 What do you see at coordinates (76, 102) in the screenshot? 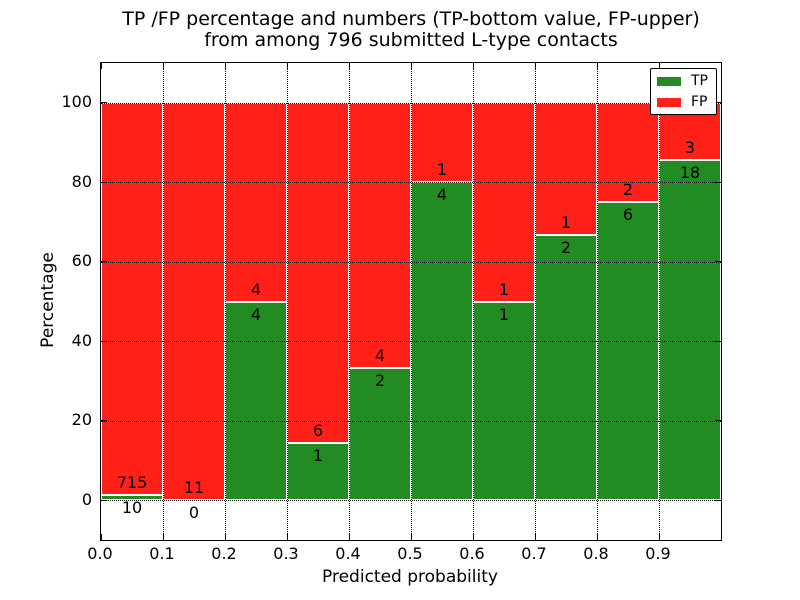
I see `y-tick-label: 100` at bounding box center [76, 102].